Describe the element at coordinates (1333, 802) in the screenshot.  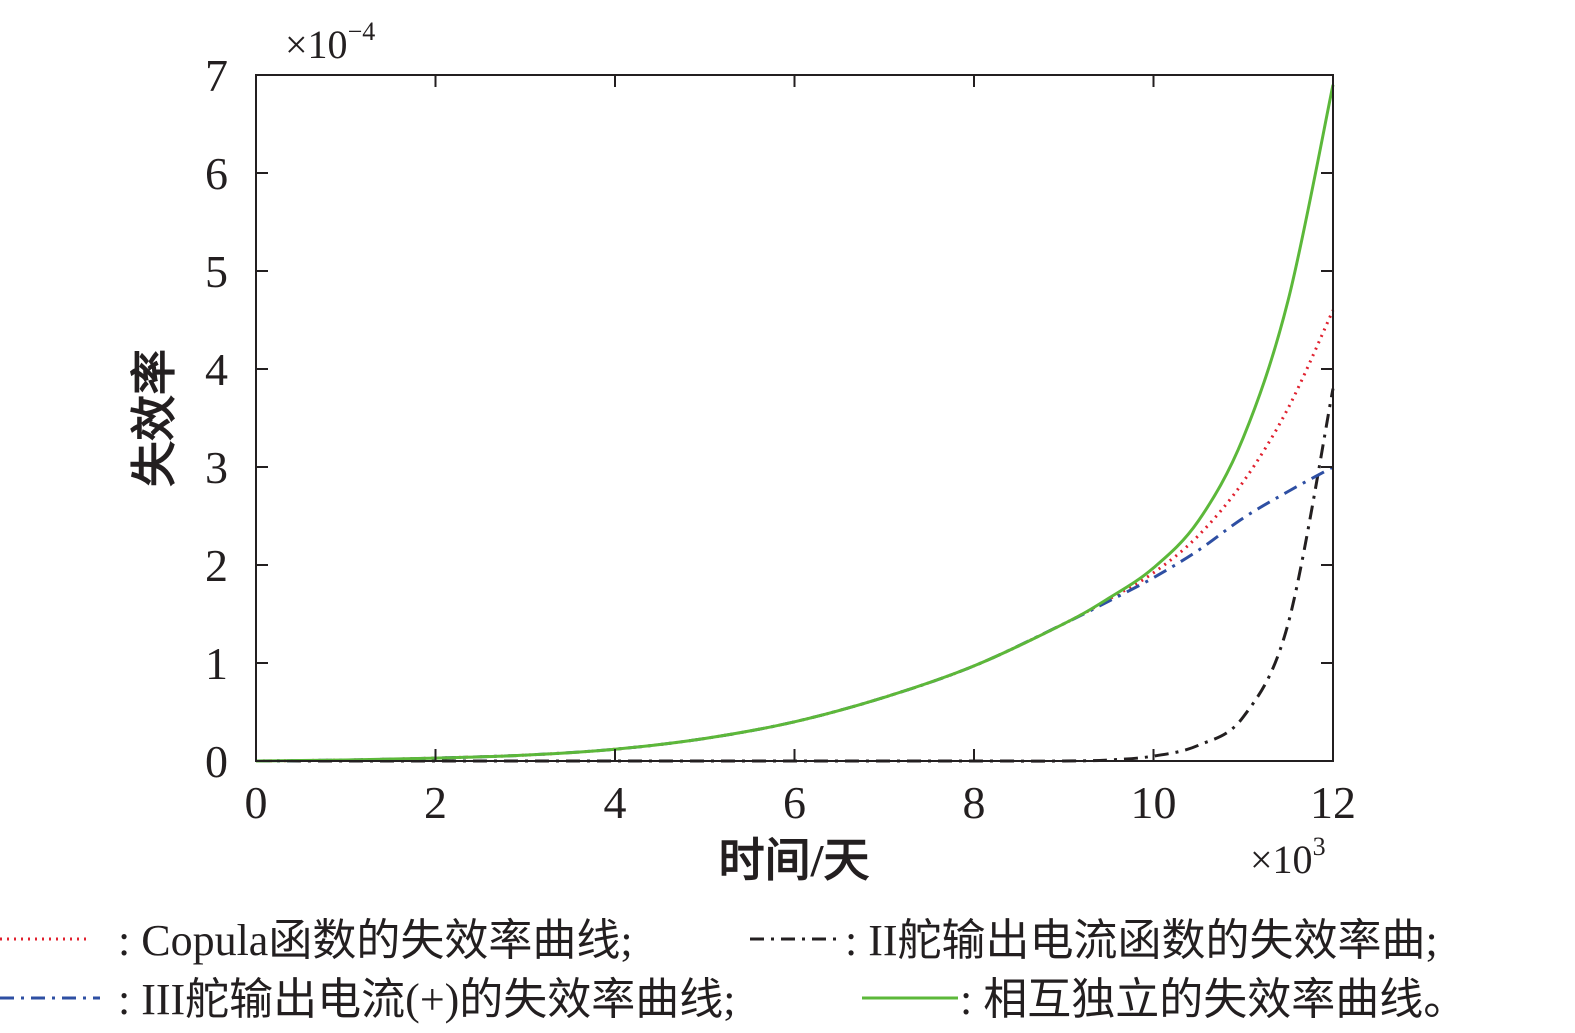
I see `x-tick-label: 12` at that location.